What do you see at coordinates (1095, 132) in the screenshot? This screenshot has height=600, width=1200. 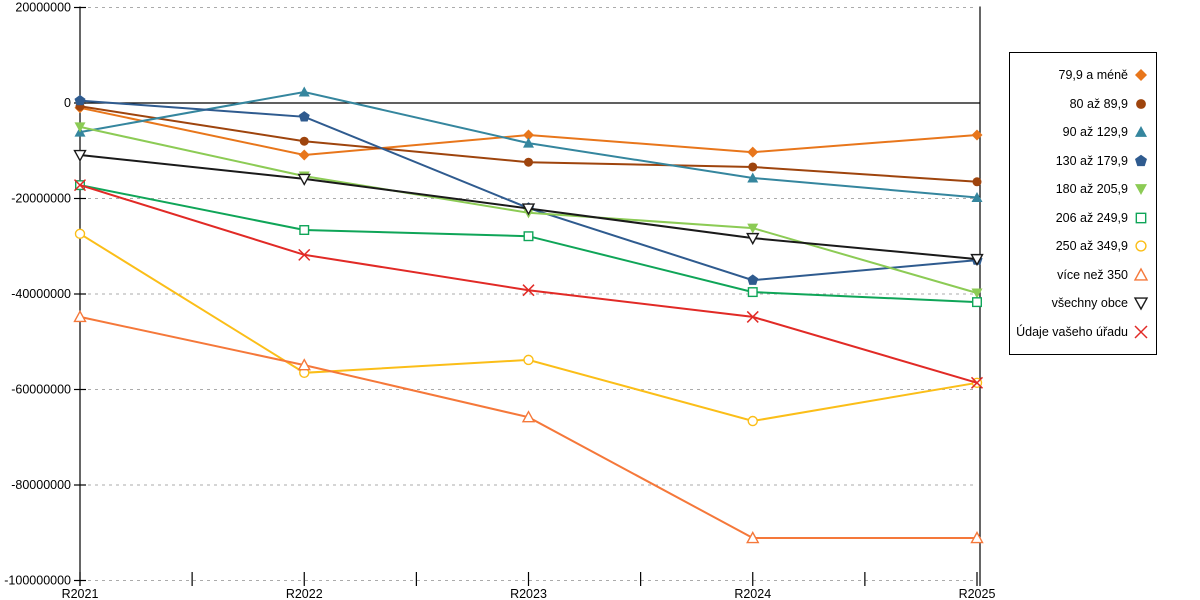 I see `legend-label: 90 až 129,9` at bounding box center [1095, 132].